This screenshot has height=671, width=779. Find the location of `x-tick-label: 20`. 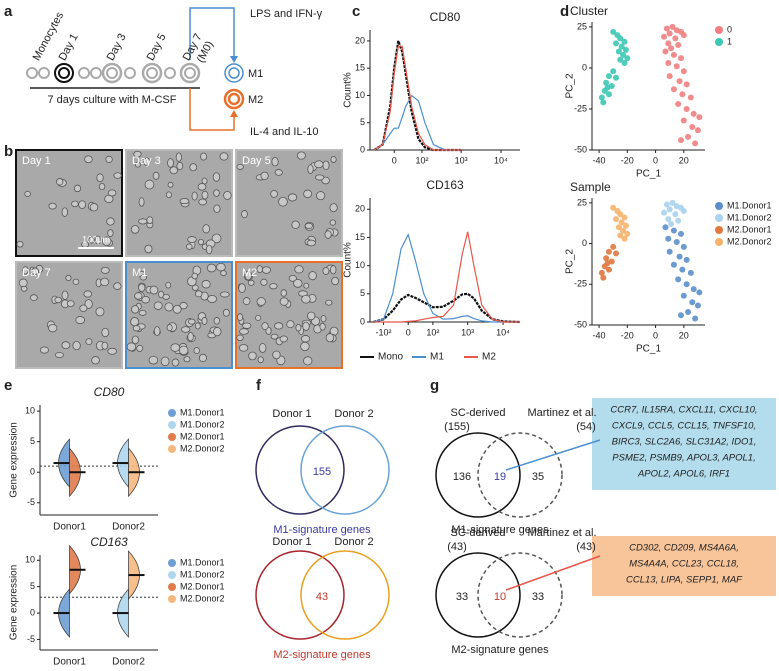

x-tick-label: 20 is located at coordinates (684, 335).